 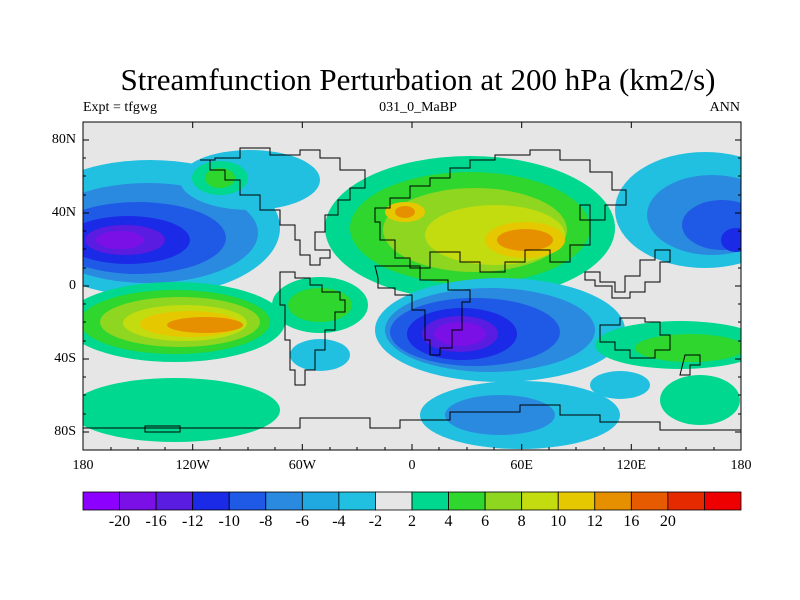 What do you see at coordinates (412, 448) in the screenshot?
I see `lon-minor-ticks` at bounding box center [412, 448].